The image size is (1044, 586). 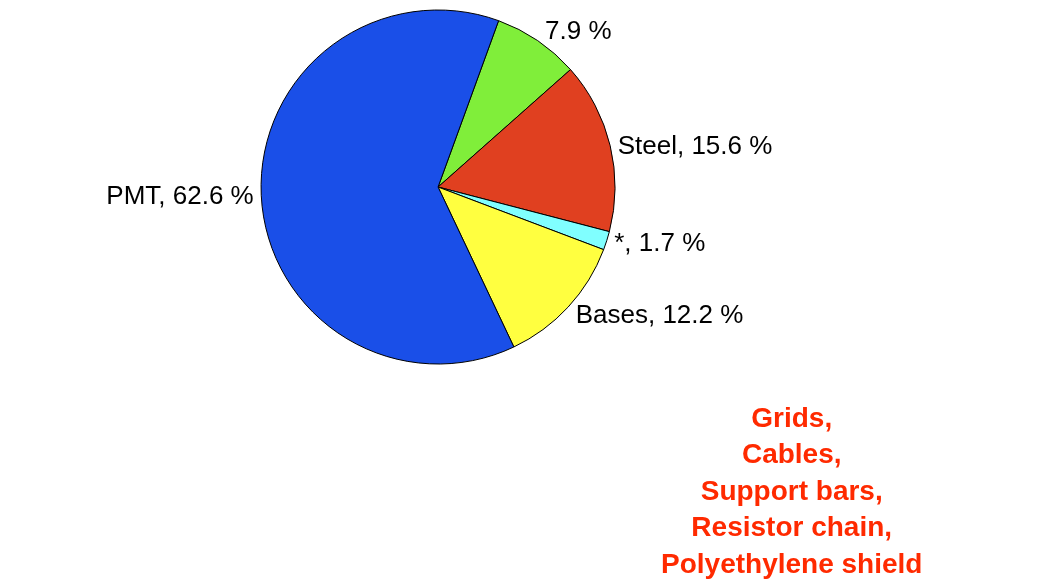 What do you see at coordinates (659, 313) in the screenshot?
I see `slice-label: Bases, 12.2 %` at bounding box center [659, 313].